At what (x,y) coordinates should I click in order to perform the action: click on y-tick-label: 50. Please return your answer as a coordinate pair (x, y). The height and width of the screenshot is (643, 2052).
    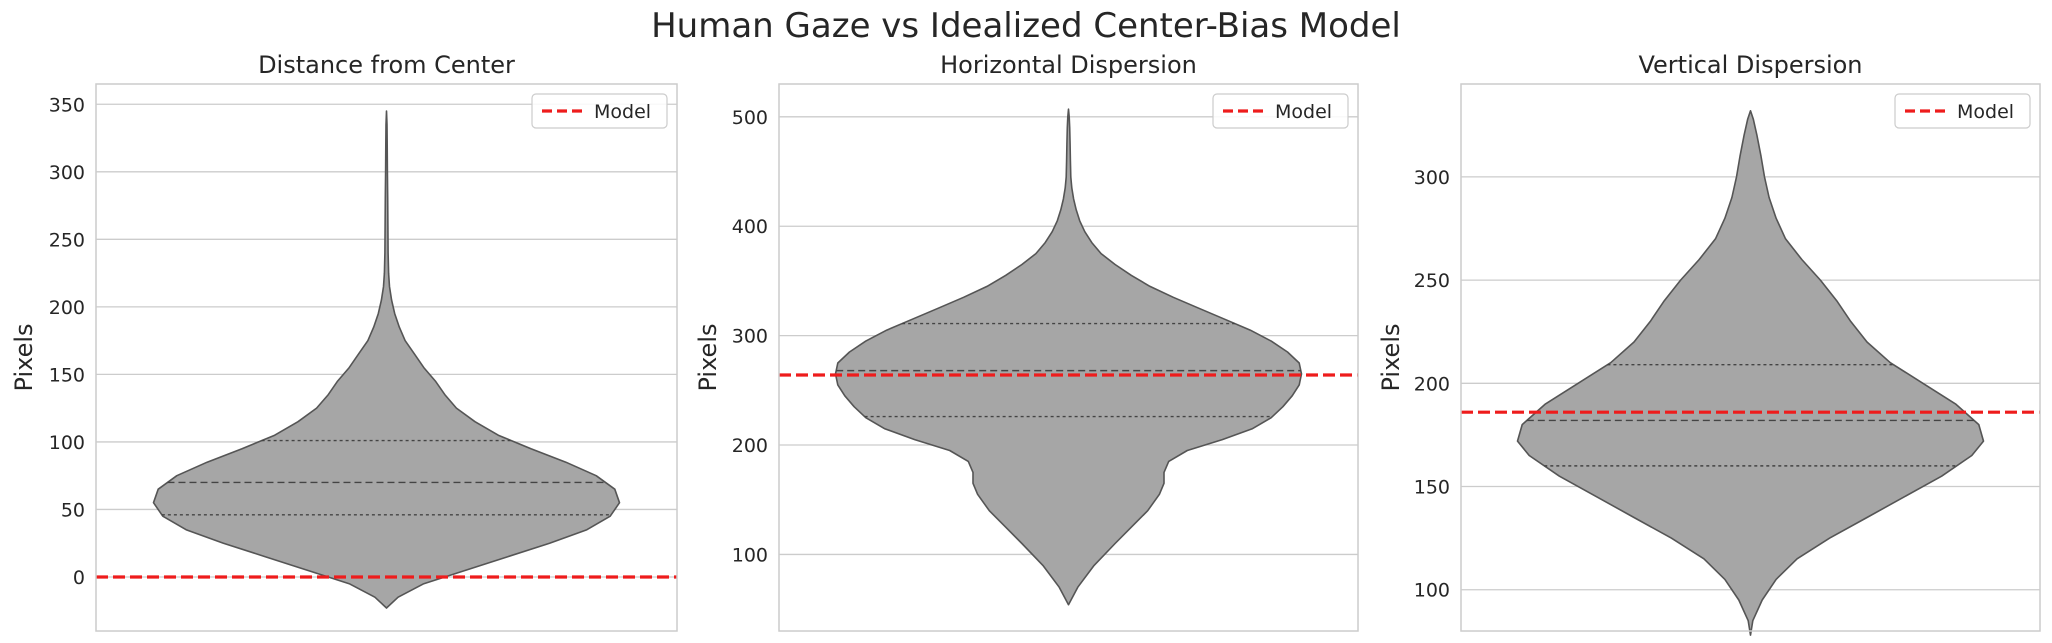
    Looking at the image, I should click on (73, 510).